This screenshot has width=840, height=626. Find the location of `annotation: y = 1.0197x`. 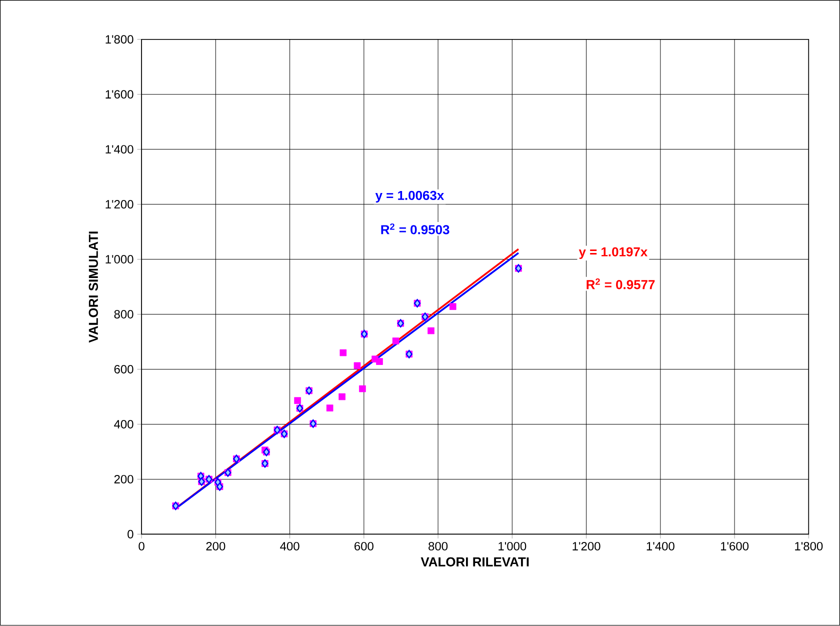

annotation: y = 1.0197x is located at coordinates (613, 253).